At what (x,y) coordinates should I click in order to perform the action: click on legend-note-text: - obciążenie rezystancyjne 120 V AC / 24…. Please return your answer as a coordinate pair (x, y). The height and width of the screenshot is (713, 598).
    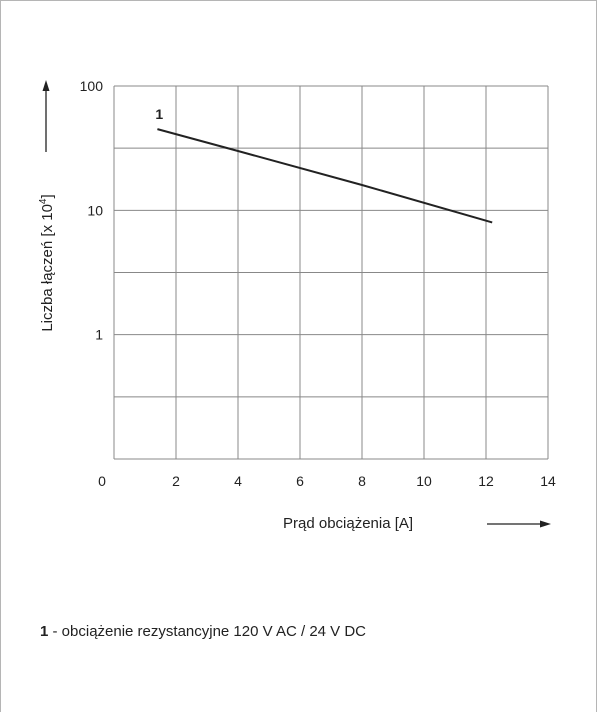
    Looking at the image, I should click on (207, 631).